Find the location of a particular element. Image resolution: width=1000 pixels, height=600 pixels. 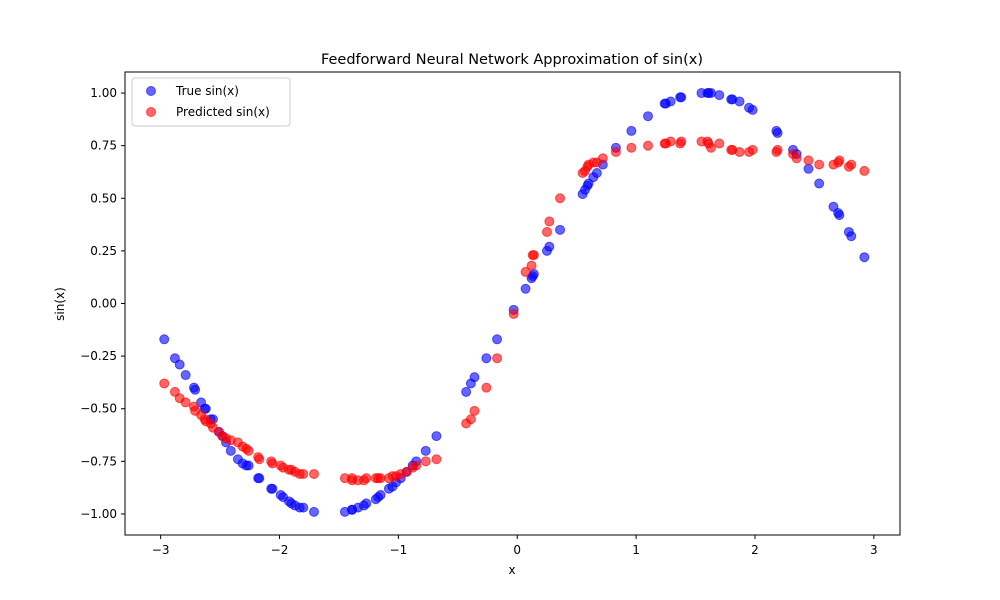

y-tick-label: 0.75 is located at coordinates (103, 146).